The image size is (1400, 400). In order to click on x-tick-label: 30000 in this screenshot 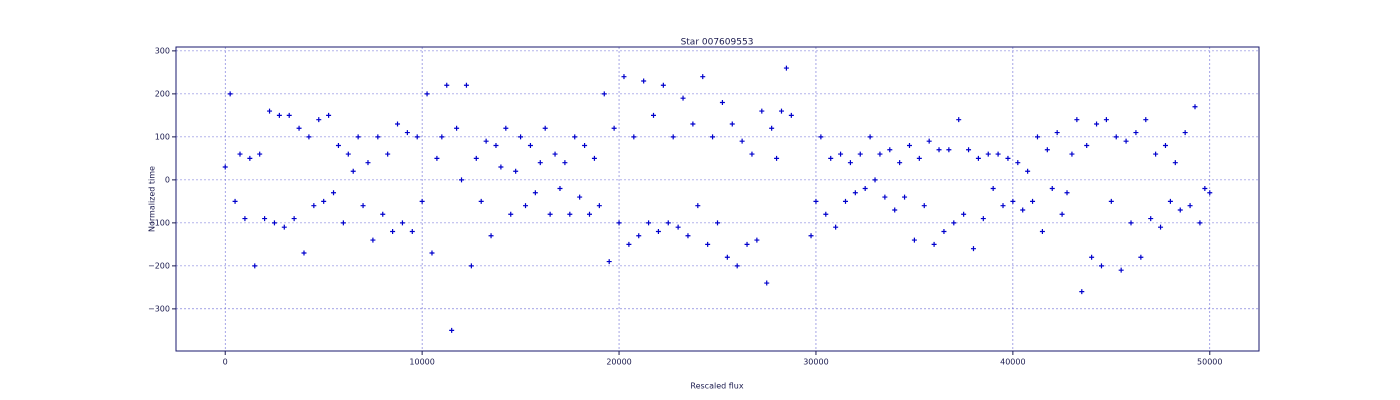, I will do `click(815, 362)`.